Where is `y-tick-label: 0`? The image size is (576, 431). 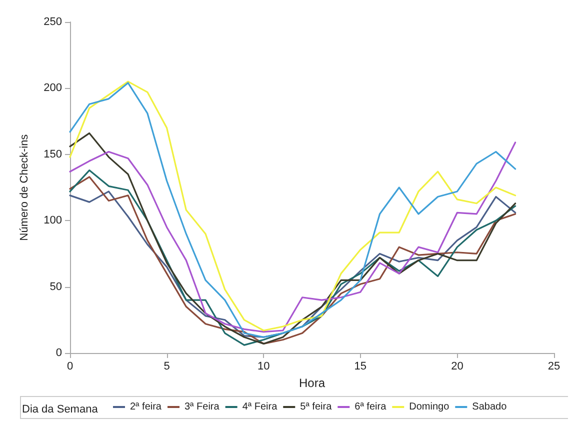
y-tick-label: 0 is located at coordinates (59, 353).